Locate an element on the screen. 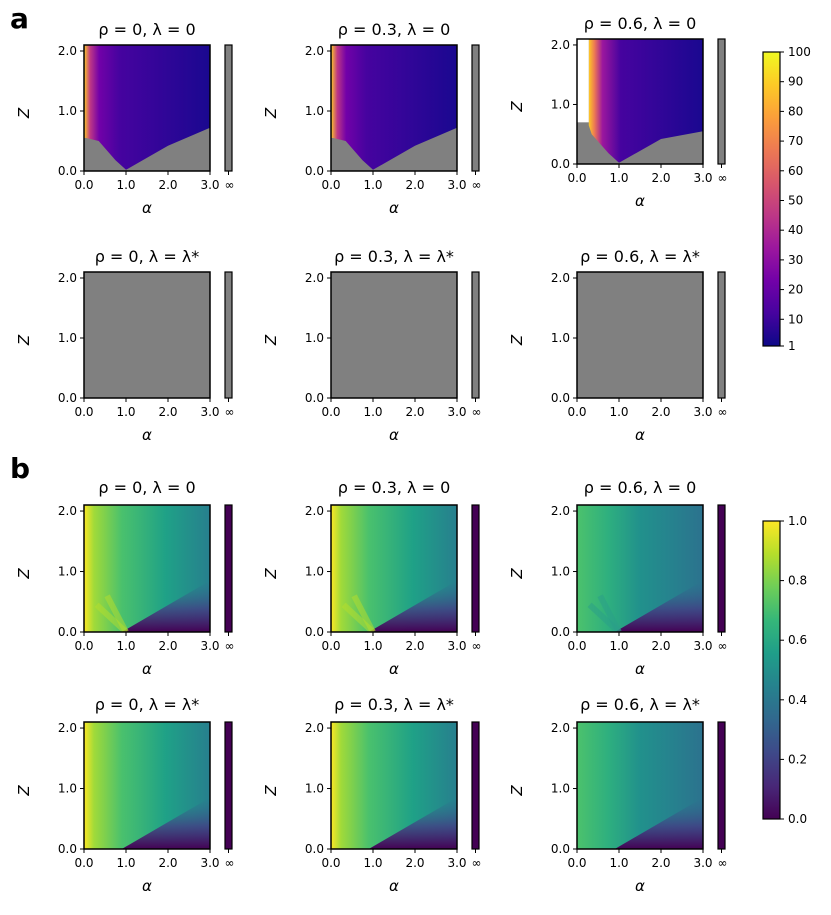 The width and height of the screenshot is (831, 915). subplot-title: ρ = 0.3, λ = λ* is located at coordinates (394, 704).